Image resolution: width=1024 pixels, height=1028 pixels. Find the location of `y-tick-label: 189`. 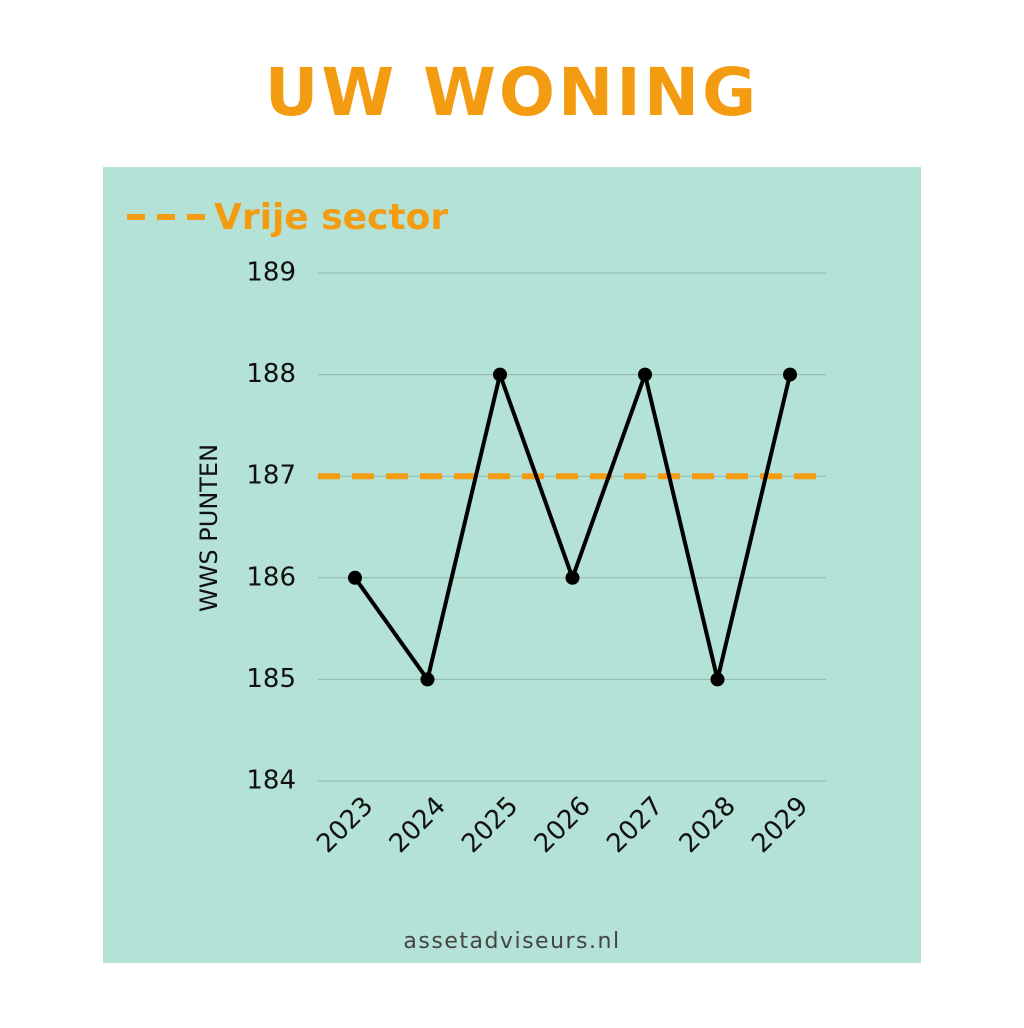

y-tick-label: 189 is located at coordinates (271, 273).